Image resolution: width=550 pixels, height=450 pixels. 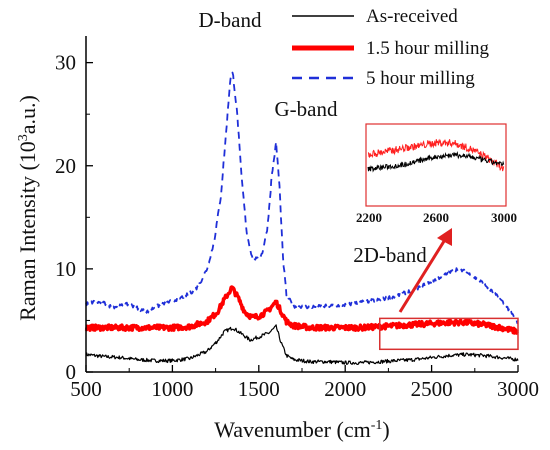 I want to click on x-tick-label-3000: 3000, so click(x=518, y=389).